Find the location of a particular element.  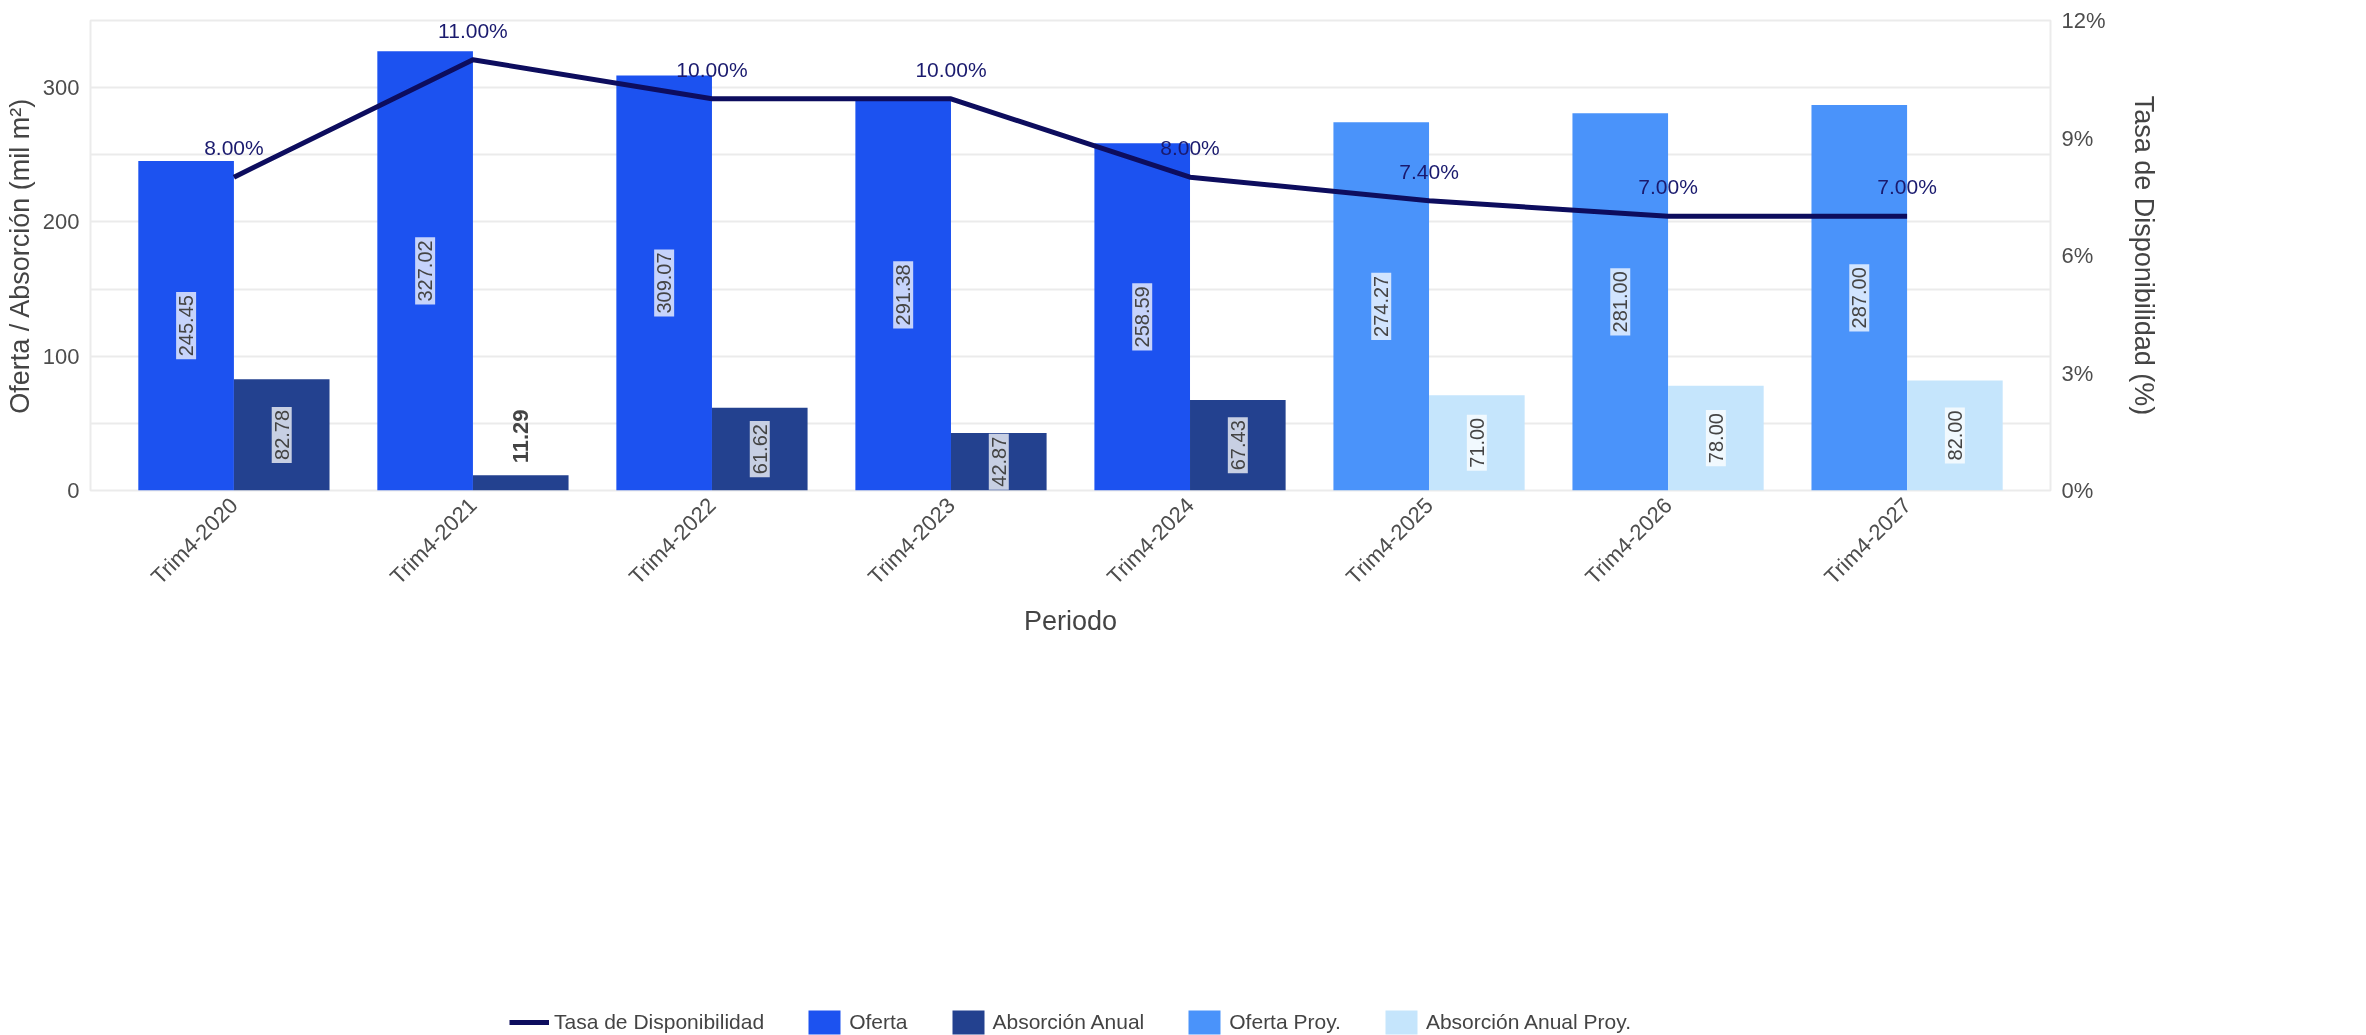

data-label: 82.78 is located at coordinates (281, 434).